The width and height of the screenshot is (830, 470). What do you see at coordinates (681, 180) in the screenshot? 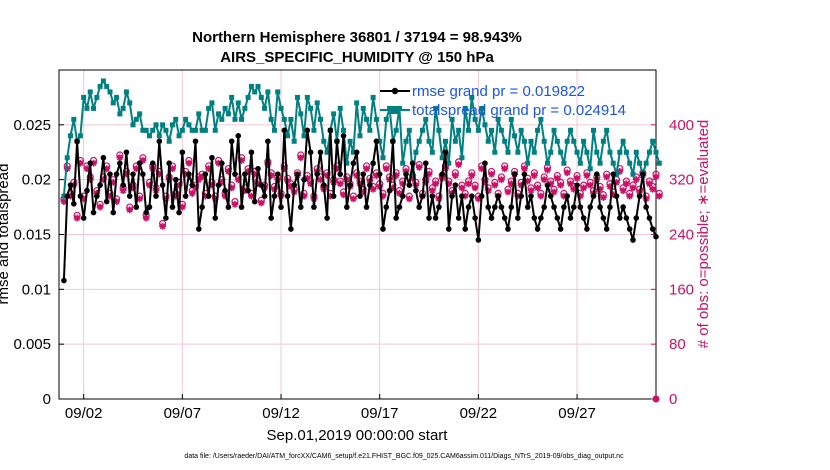
I see `y-right-tick-label: 320` at bounding box center [681, 180].